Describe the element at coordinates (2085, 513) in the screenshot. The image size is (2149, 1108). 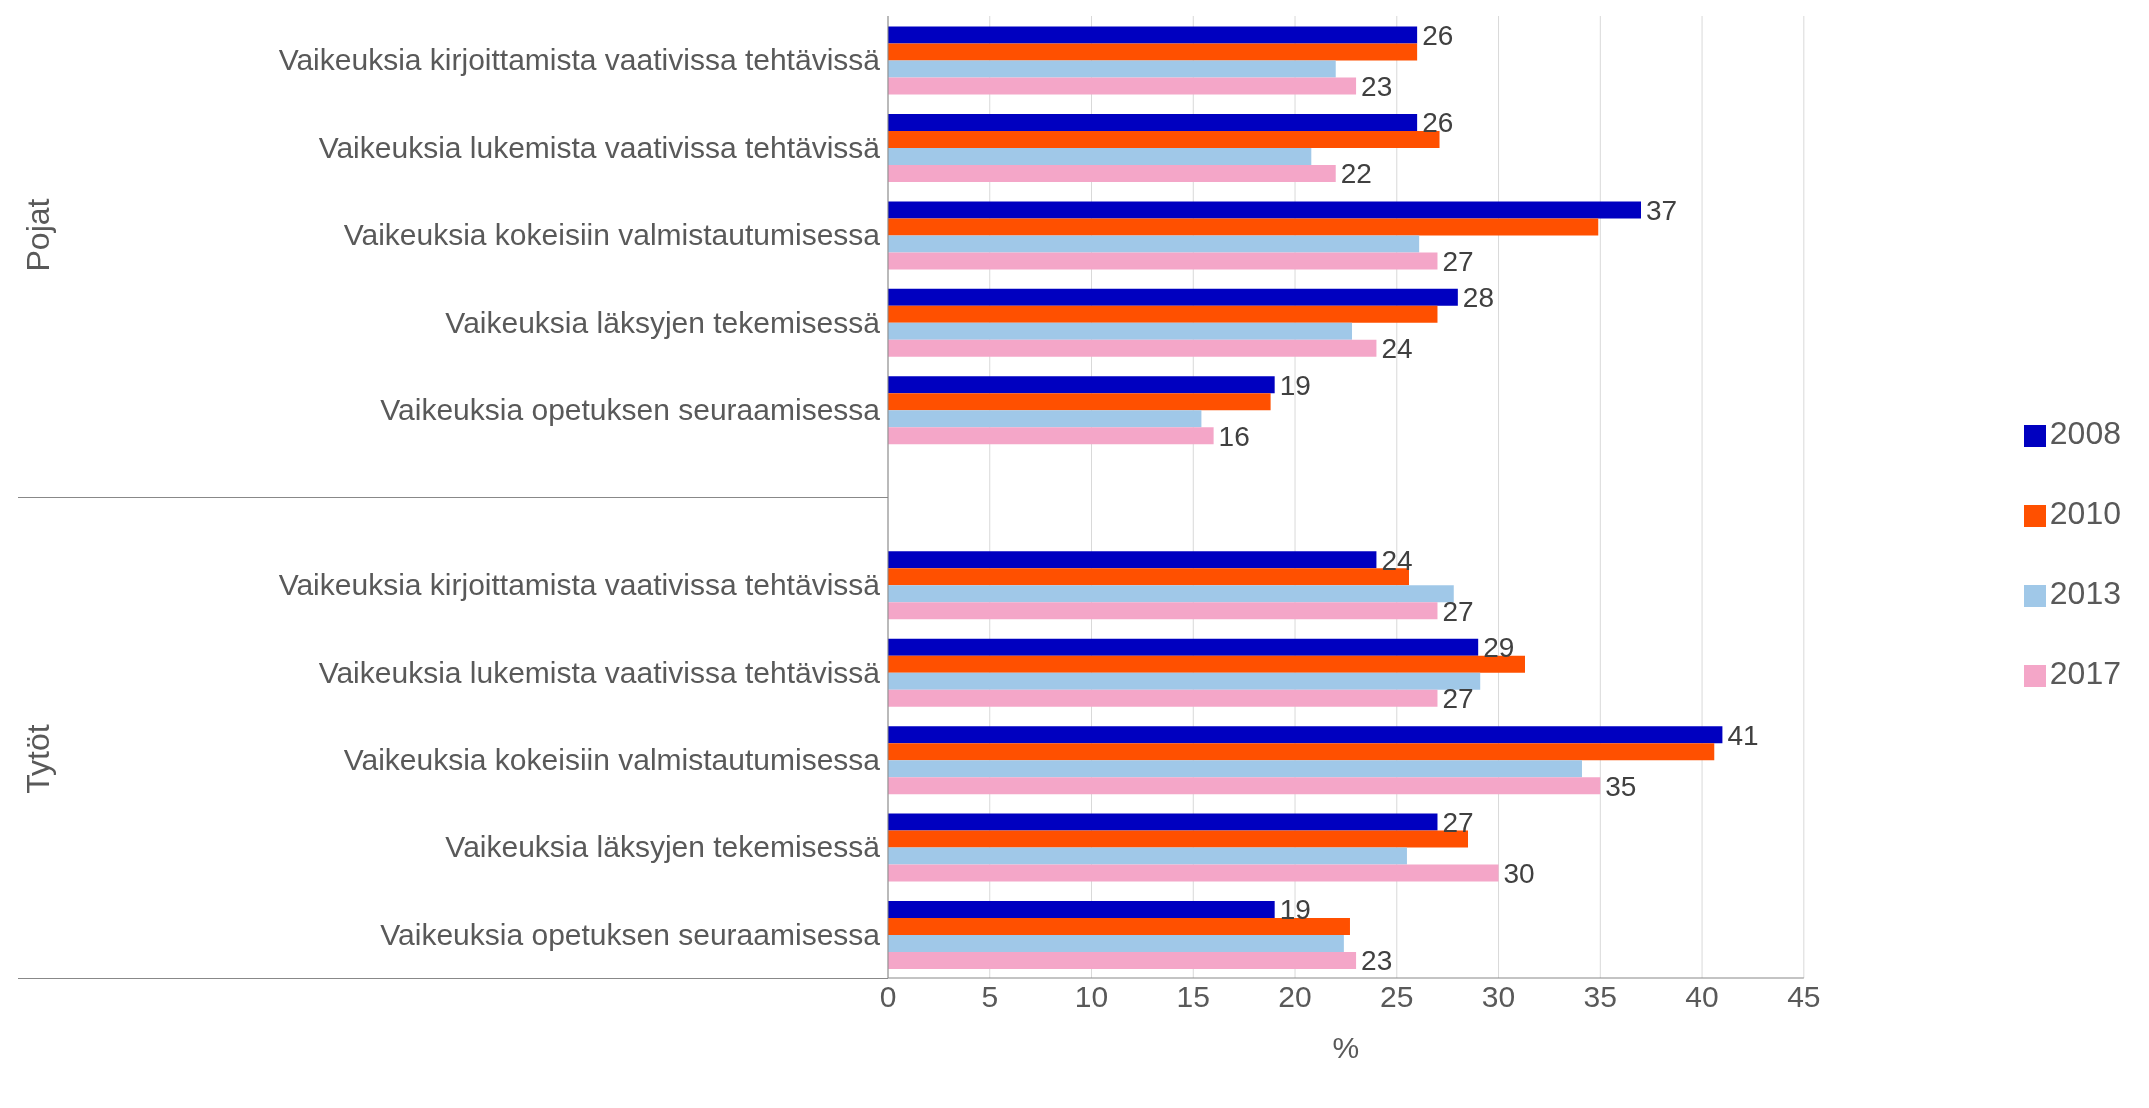
I see `legend-label: 2010` at that location.